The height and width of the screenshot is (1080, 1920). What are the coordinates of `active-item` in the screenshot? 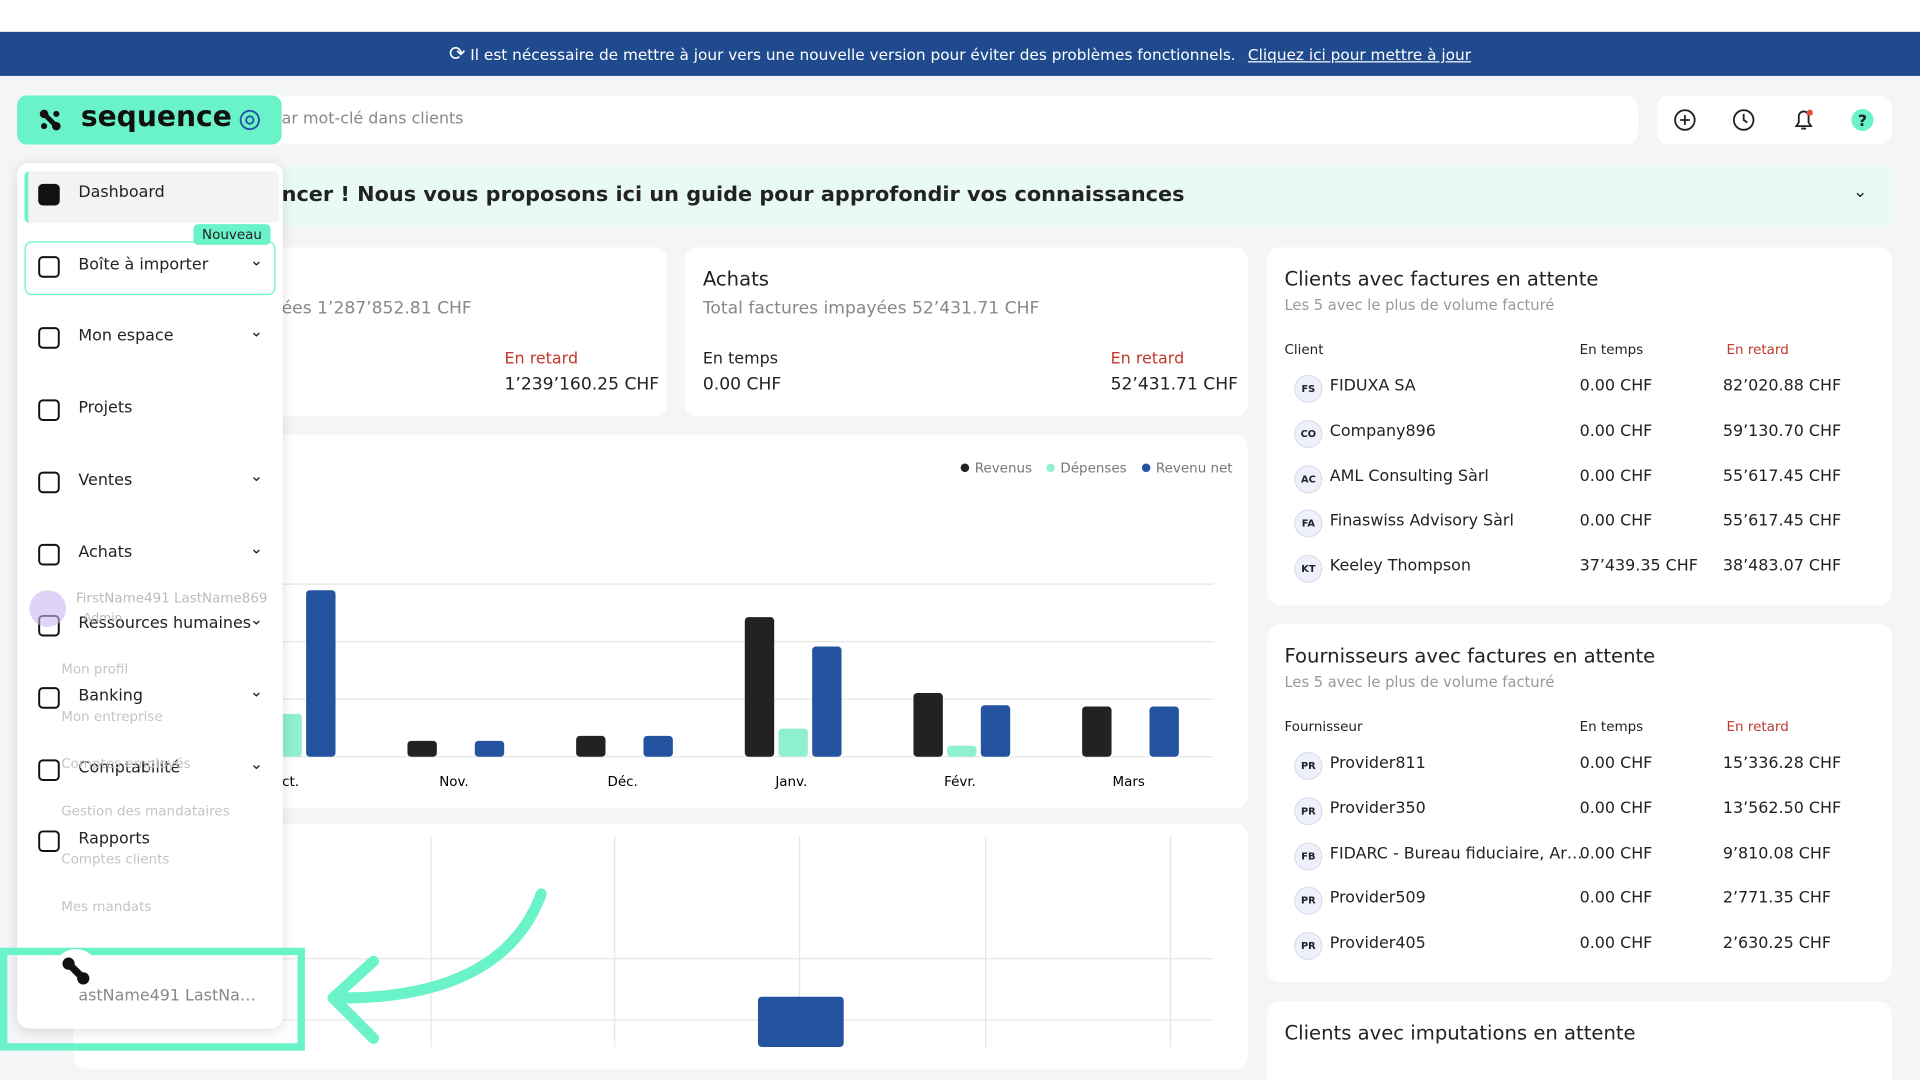 It's located at (152, 197).